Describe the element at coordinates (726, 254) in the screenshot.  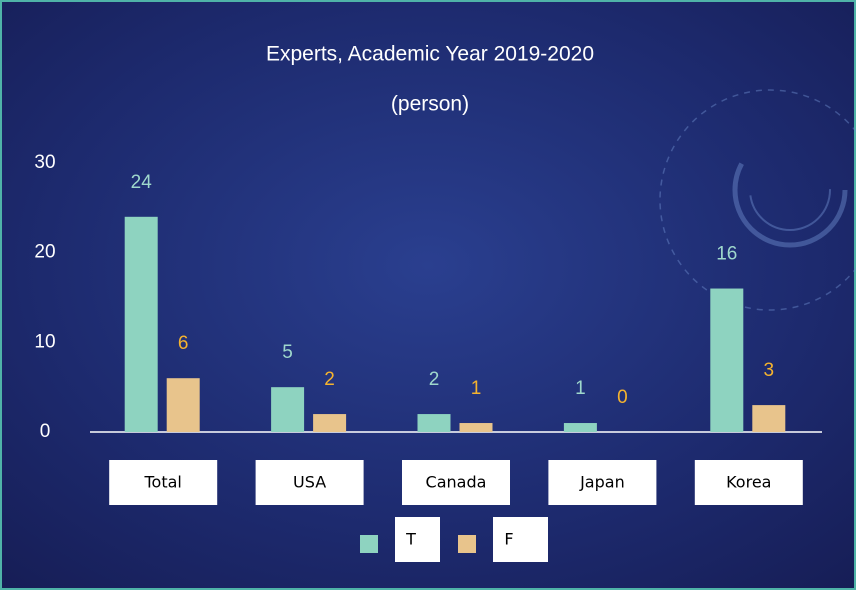
I see `value-label: 16` at that location.